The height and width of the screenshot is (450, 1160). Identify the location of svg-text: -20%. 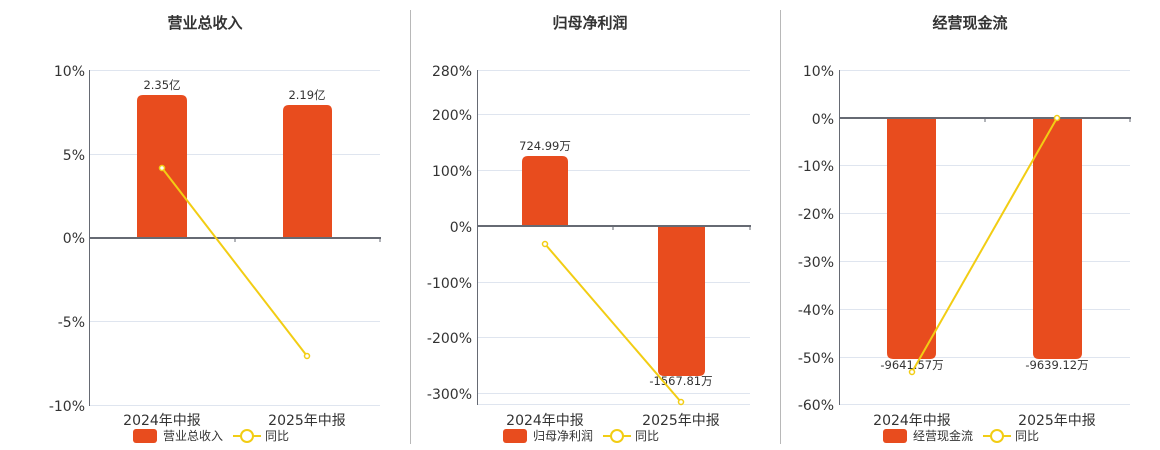
(816, 215).